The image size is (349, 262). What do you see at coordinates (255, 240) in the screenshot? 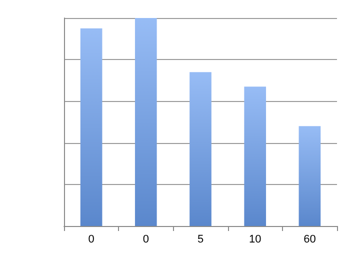
I see `x-tick-label: 10` at bounding box center [255, 240].